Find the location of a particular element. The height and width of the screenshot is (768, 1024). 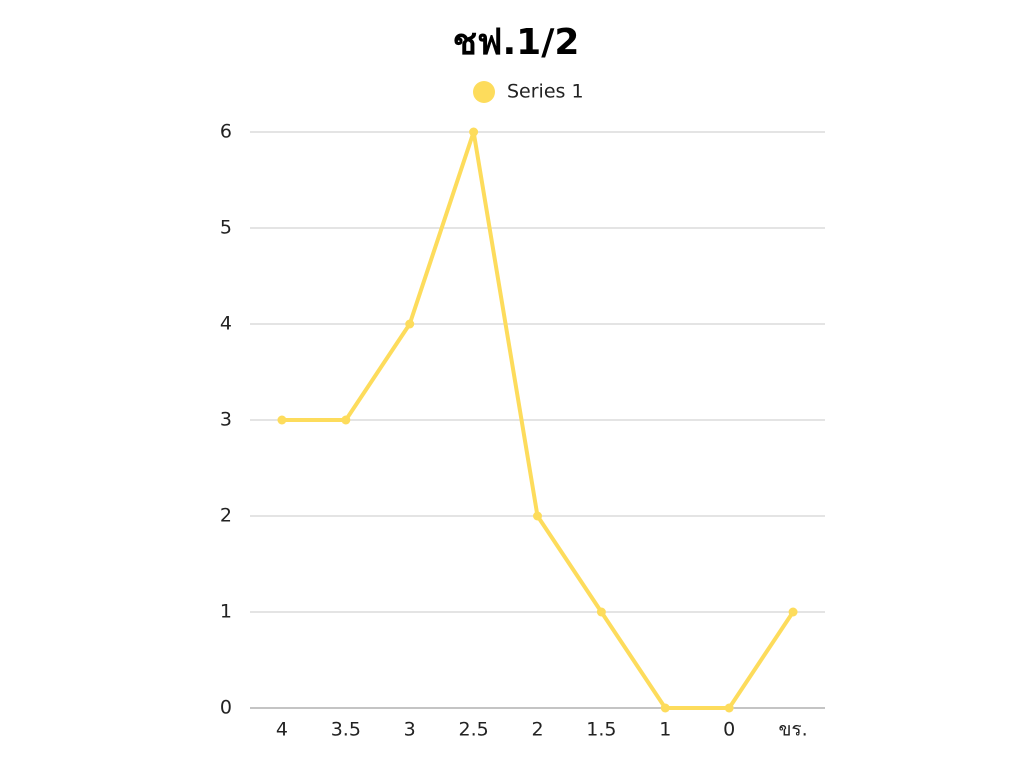

y-tick-label: 3 is located at coordinates (226, 420).